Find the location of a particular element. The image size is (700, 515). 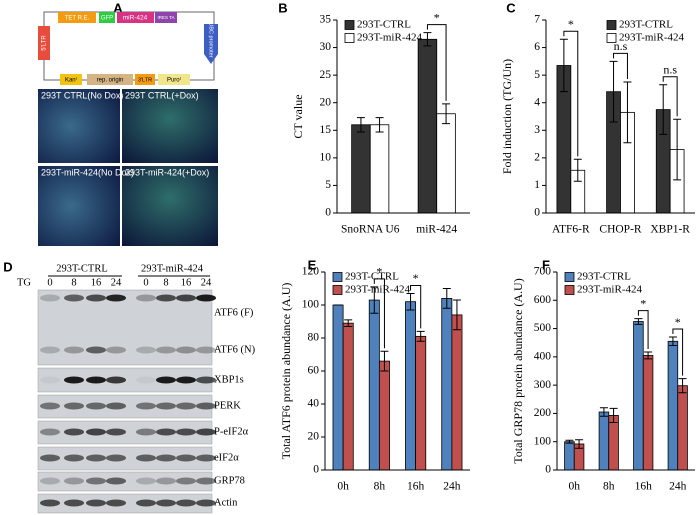

plasmid-label: 3'LTR is located at coordinates (145, 80).